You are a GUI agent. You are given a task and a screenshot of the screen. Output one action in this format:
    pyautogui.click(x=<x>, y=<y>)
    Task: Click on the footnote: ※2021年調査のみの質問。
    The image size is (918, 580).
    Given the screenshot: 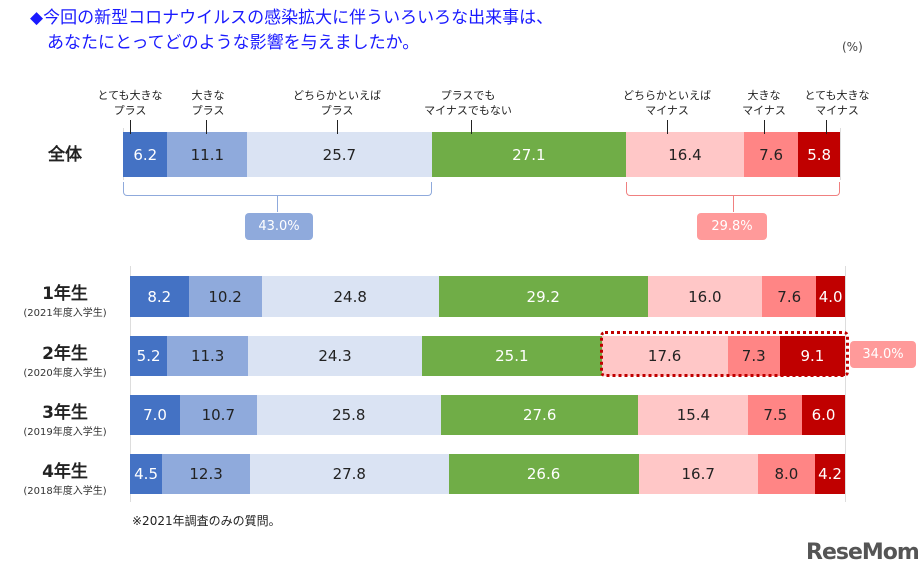 What is the action you would take?
    pyautogui.click(x=206, y=521)
    